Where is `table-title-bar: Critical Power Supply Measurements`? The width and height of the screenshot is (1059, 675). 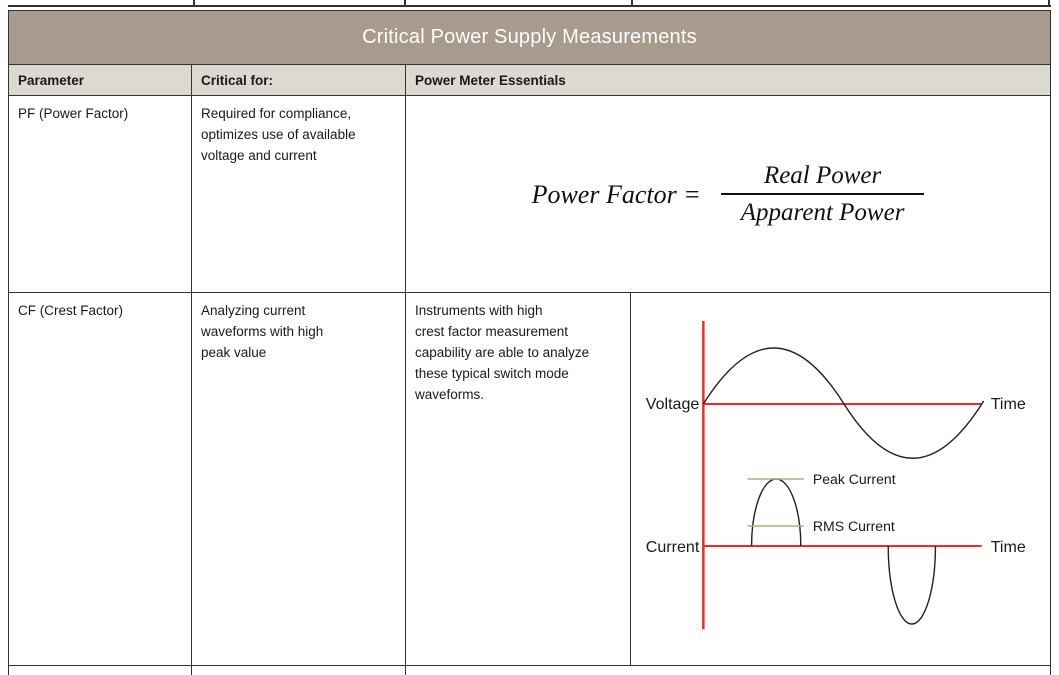 table-title-bar: Critical Power Supply Measurements is located at coordinates (529, 38).